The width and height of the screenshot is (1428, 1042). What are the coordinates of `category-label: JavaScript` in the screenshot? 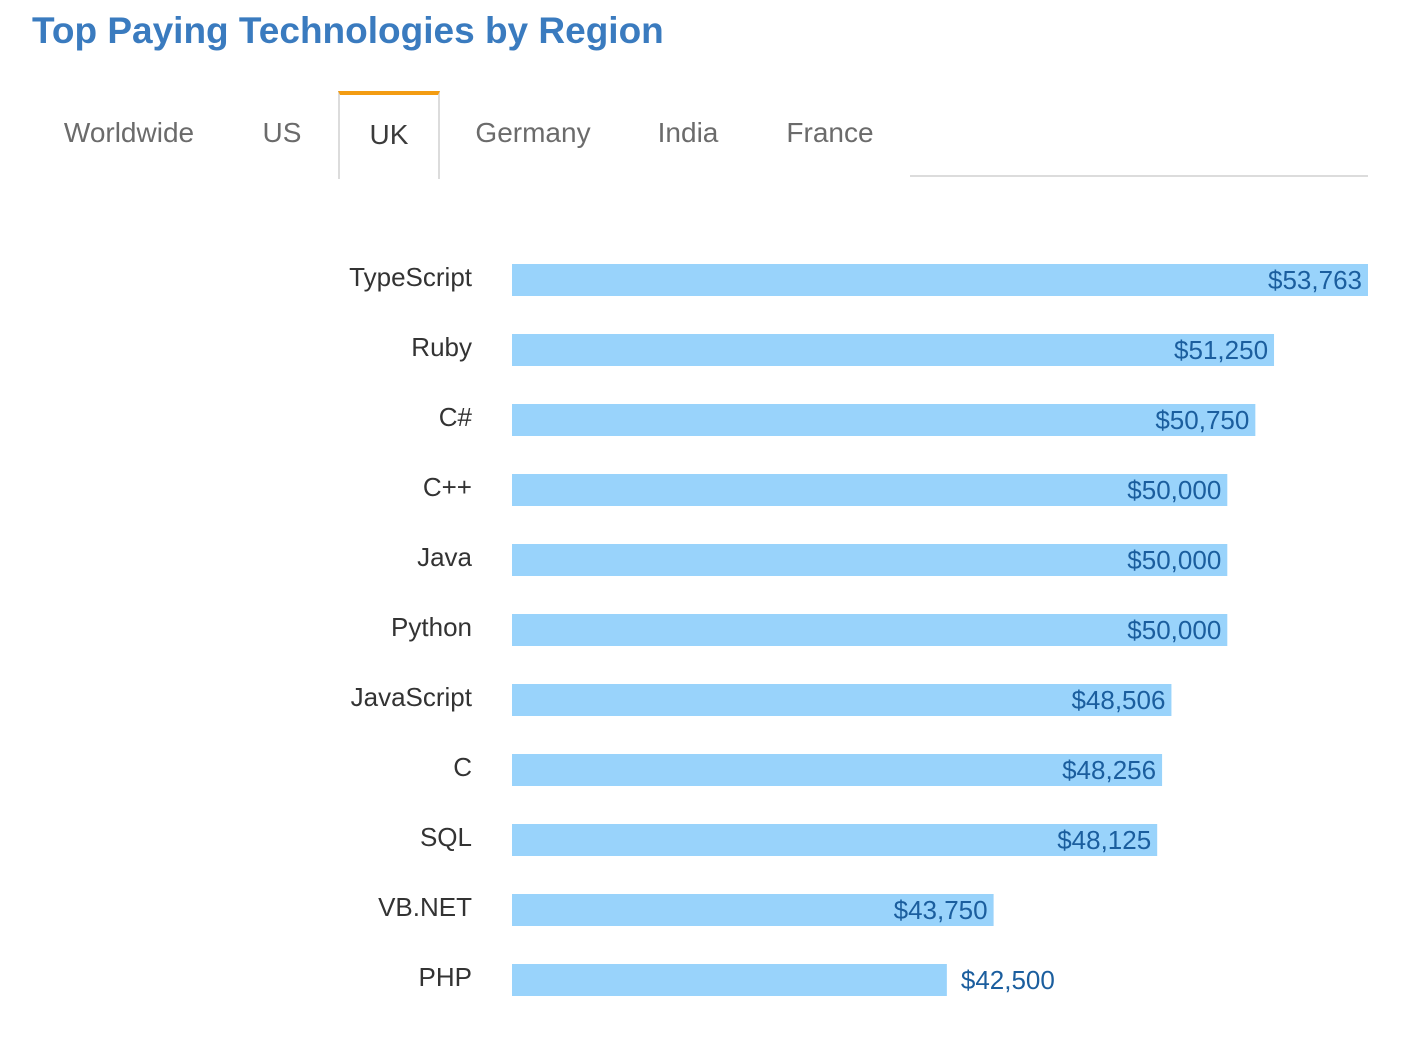 It's located at (412, 697).